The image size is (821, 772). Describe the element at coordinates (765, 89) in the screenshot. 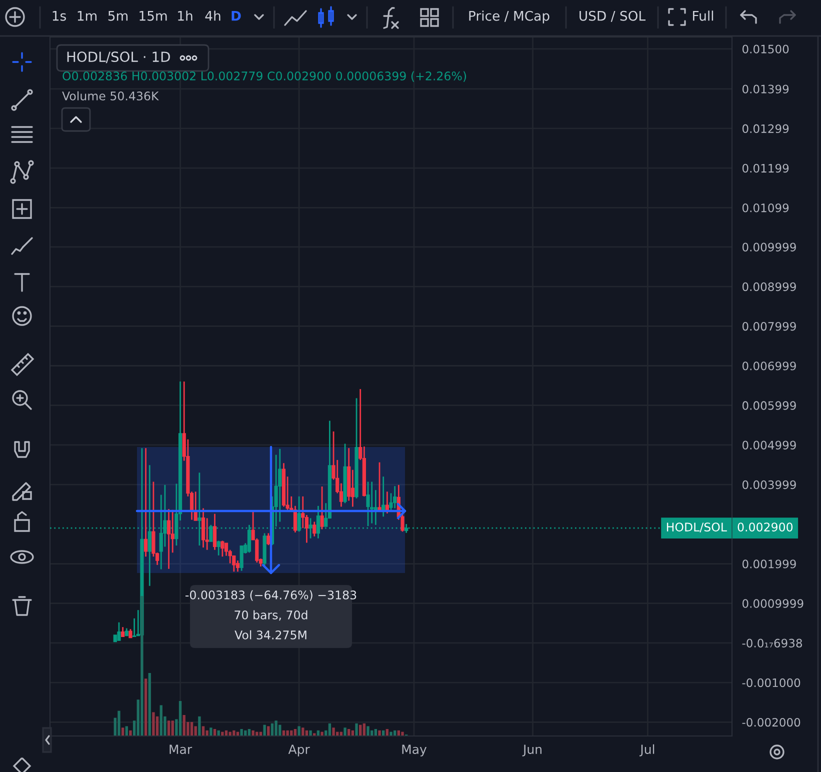

I see `y-tick-label: 0.01399` at that location.